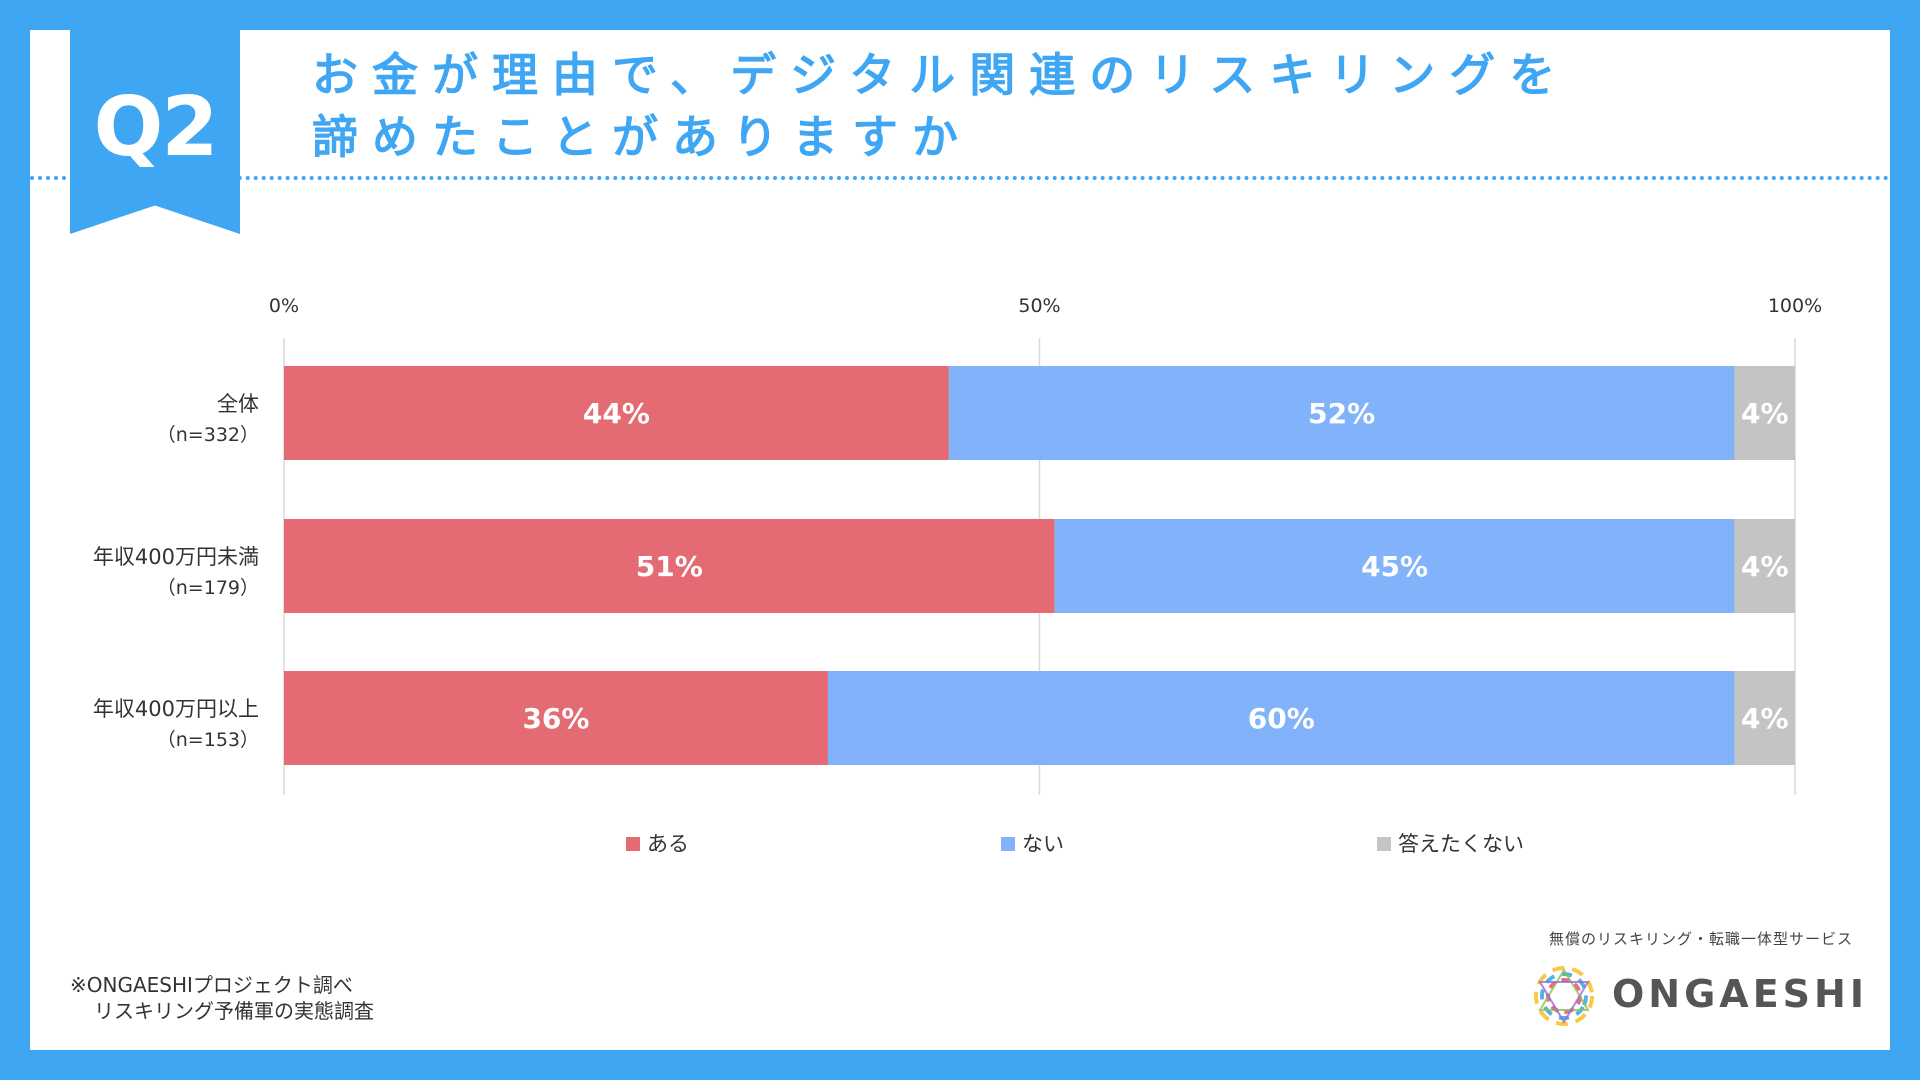  Describe the element at coordinates (222, 998) in the screenshot. I see `source-note: ※ONGAESHIプロジェクト調べ リスキリング予備軍の実態調査` at that location.